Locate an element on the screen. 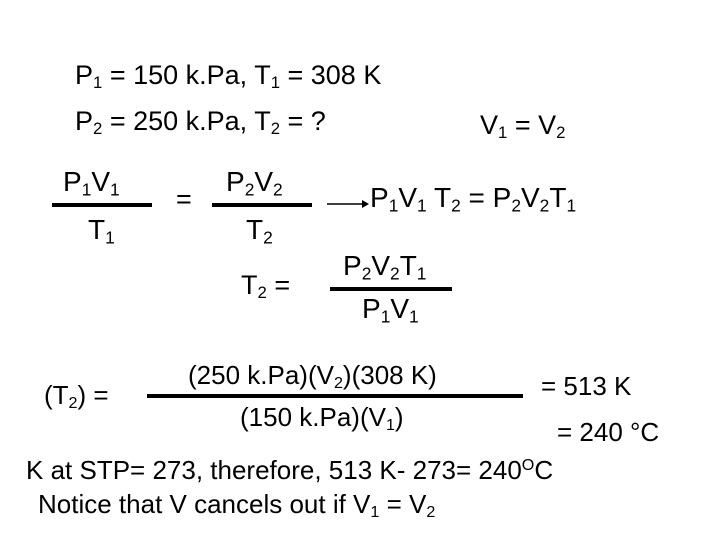 Image resolution: width=720 pixels, height=540 pixels. calc-fraction-bar is located at coordinates (335, 396).